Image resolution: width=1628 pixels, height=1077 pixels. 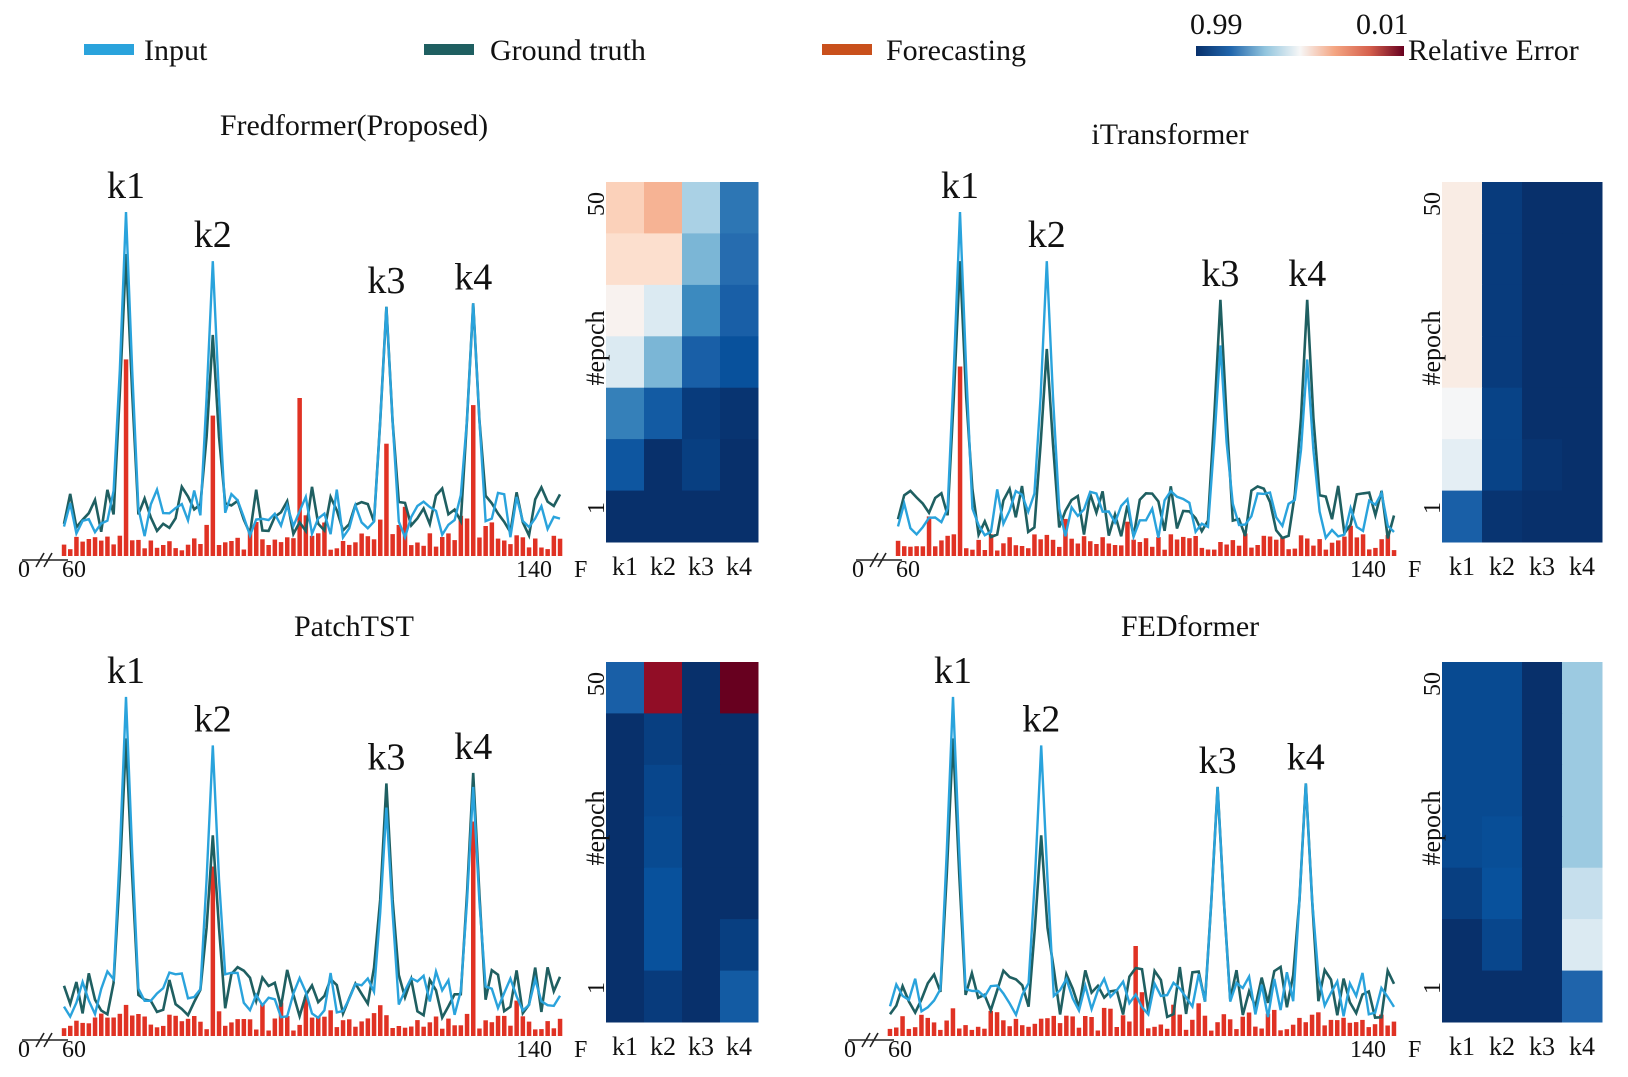 I want to click on colorbar-gradient, so click(x=1300, y=51).